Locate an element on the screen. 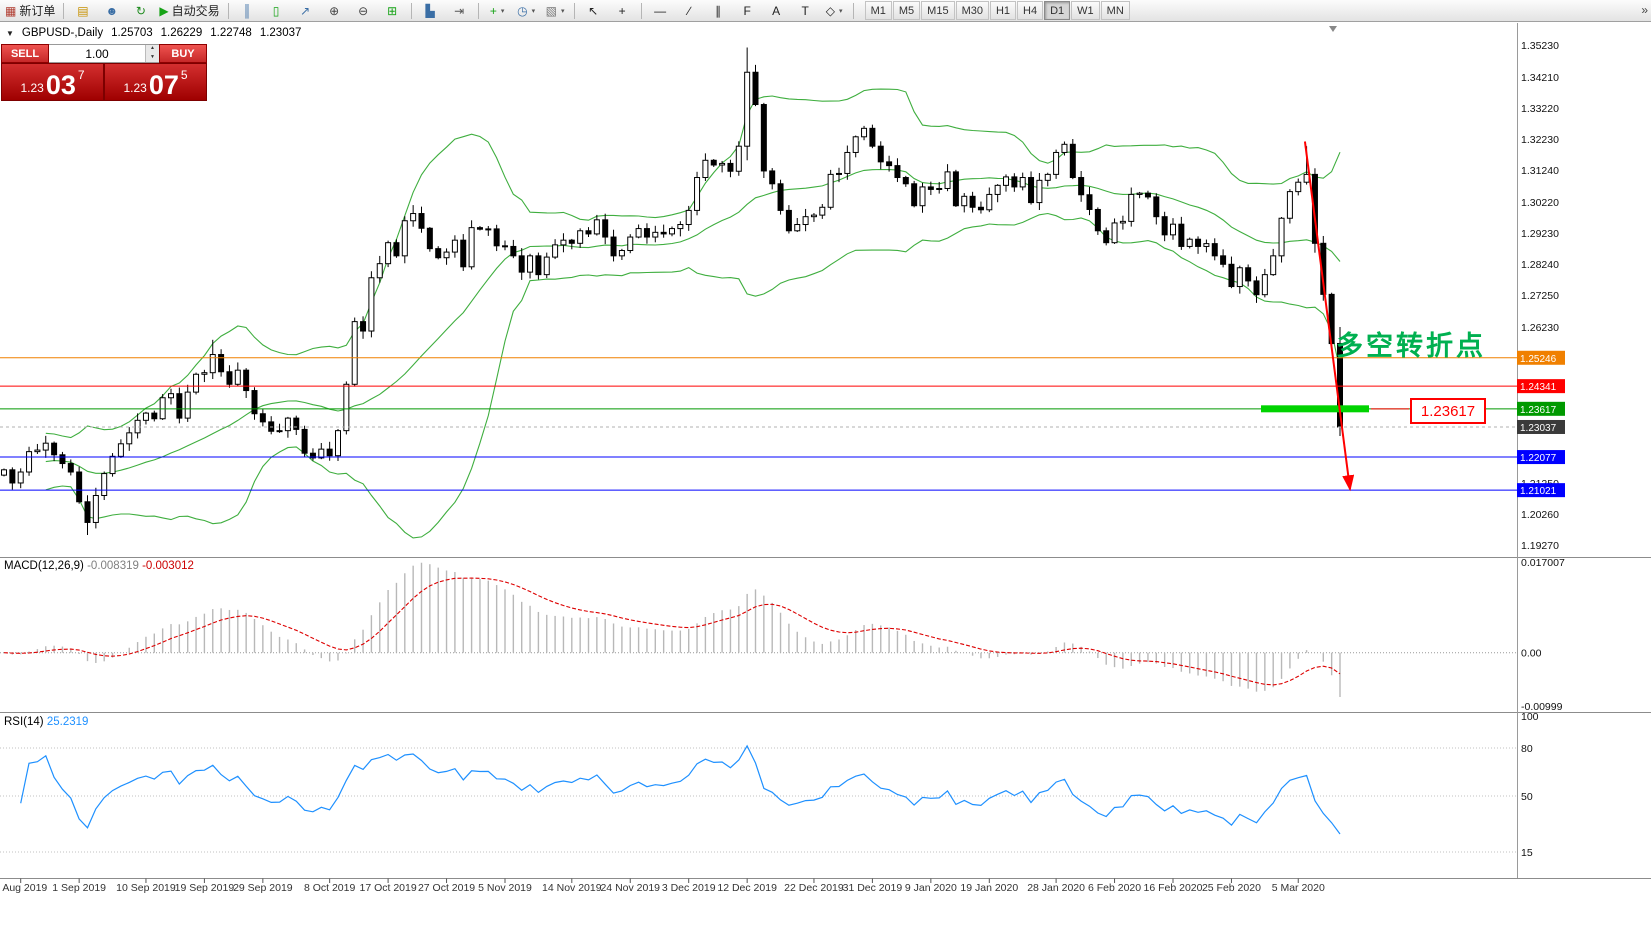 The height and width of the screenshot is (946, 1651). volume-spinner: ▲ ▼ is located at coordinates (152, 53).